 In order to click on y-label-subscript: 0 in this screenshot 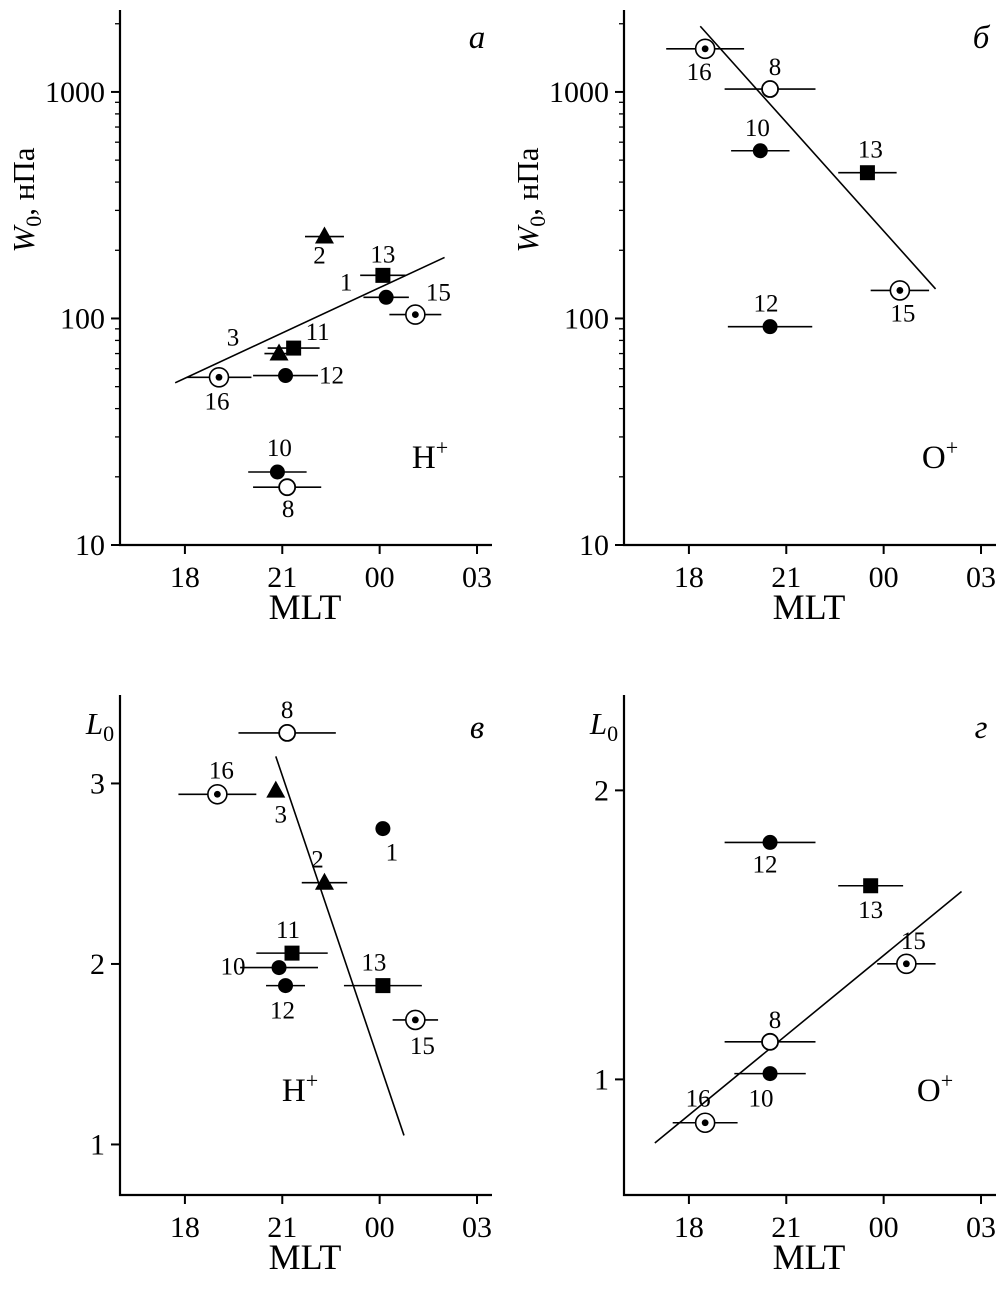, I will do `click(612, 733)`.